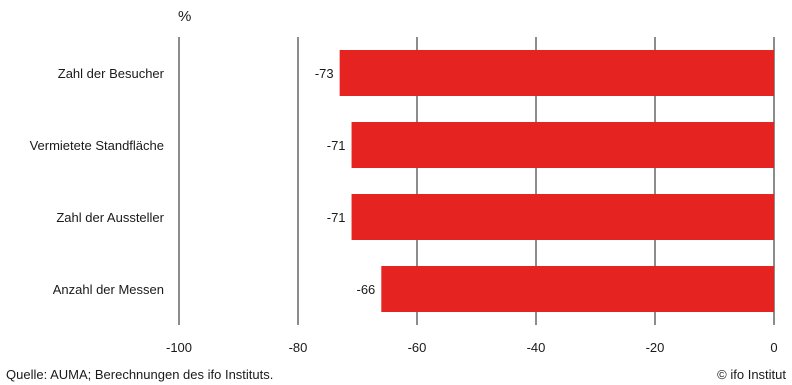 This screenshot has width=792, height=385. Describe the element at coordinates (773, 347) in the screenshot. I see `x-tick-label: 0` at that location.